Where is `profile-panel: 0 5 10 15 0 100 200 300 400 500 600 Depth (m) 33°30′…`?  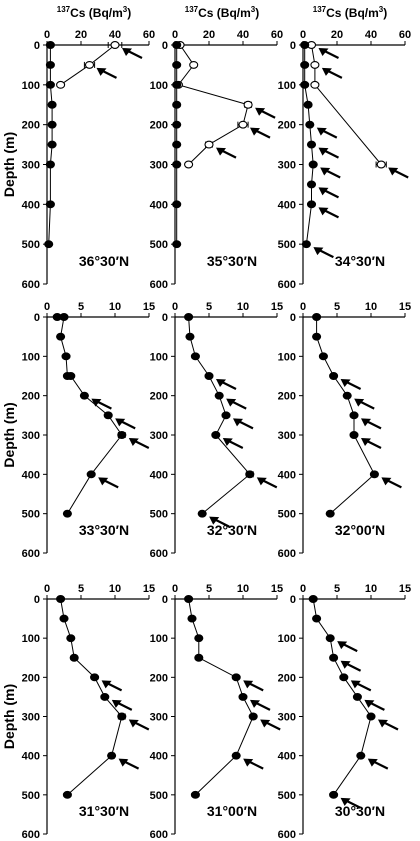 profile-panel: 0 5 10 15 0 100 200 300 400 500 600 Depth (m) 33°30′… is located at coordinates (78, 430).